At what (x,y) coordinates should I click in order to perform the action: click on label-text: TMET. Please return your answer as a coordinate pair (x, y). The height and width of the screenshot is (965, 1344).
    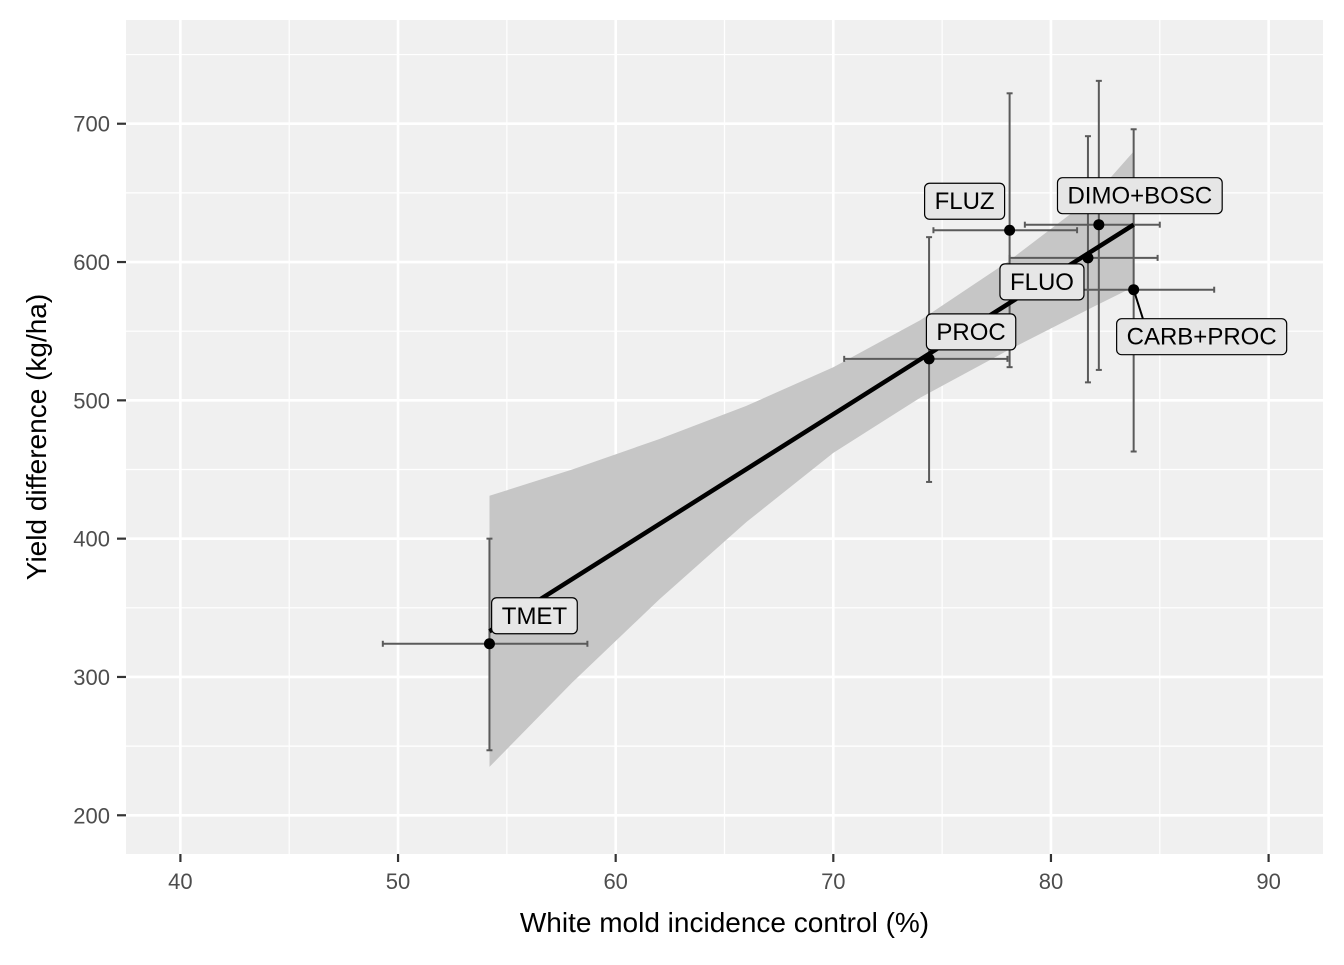
    Looking at the image, I should click on (535, 616).